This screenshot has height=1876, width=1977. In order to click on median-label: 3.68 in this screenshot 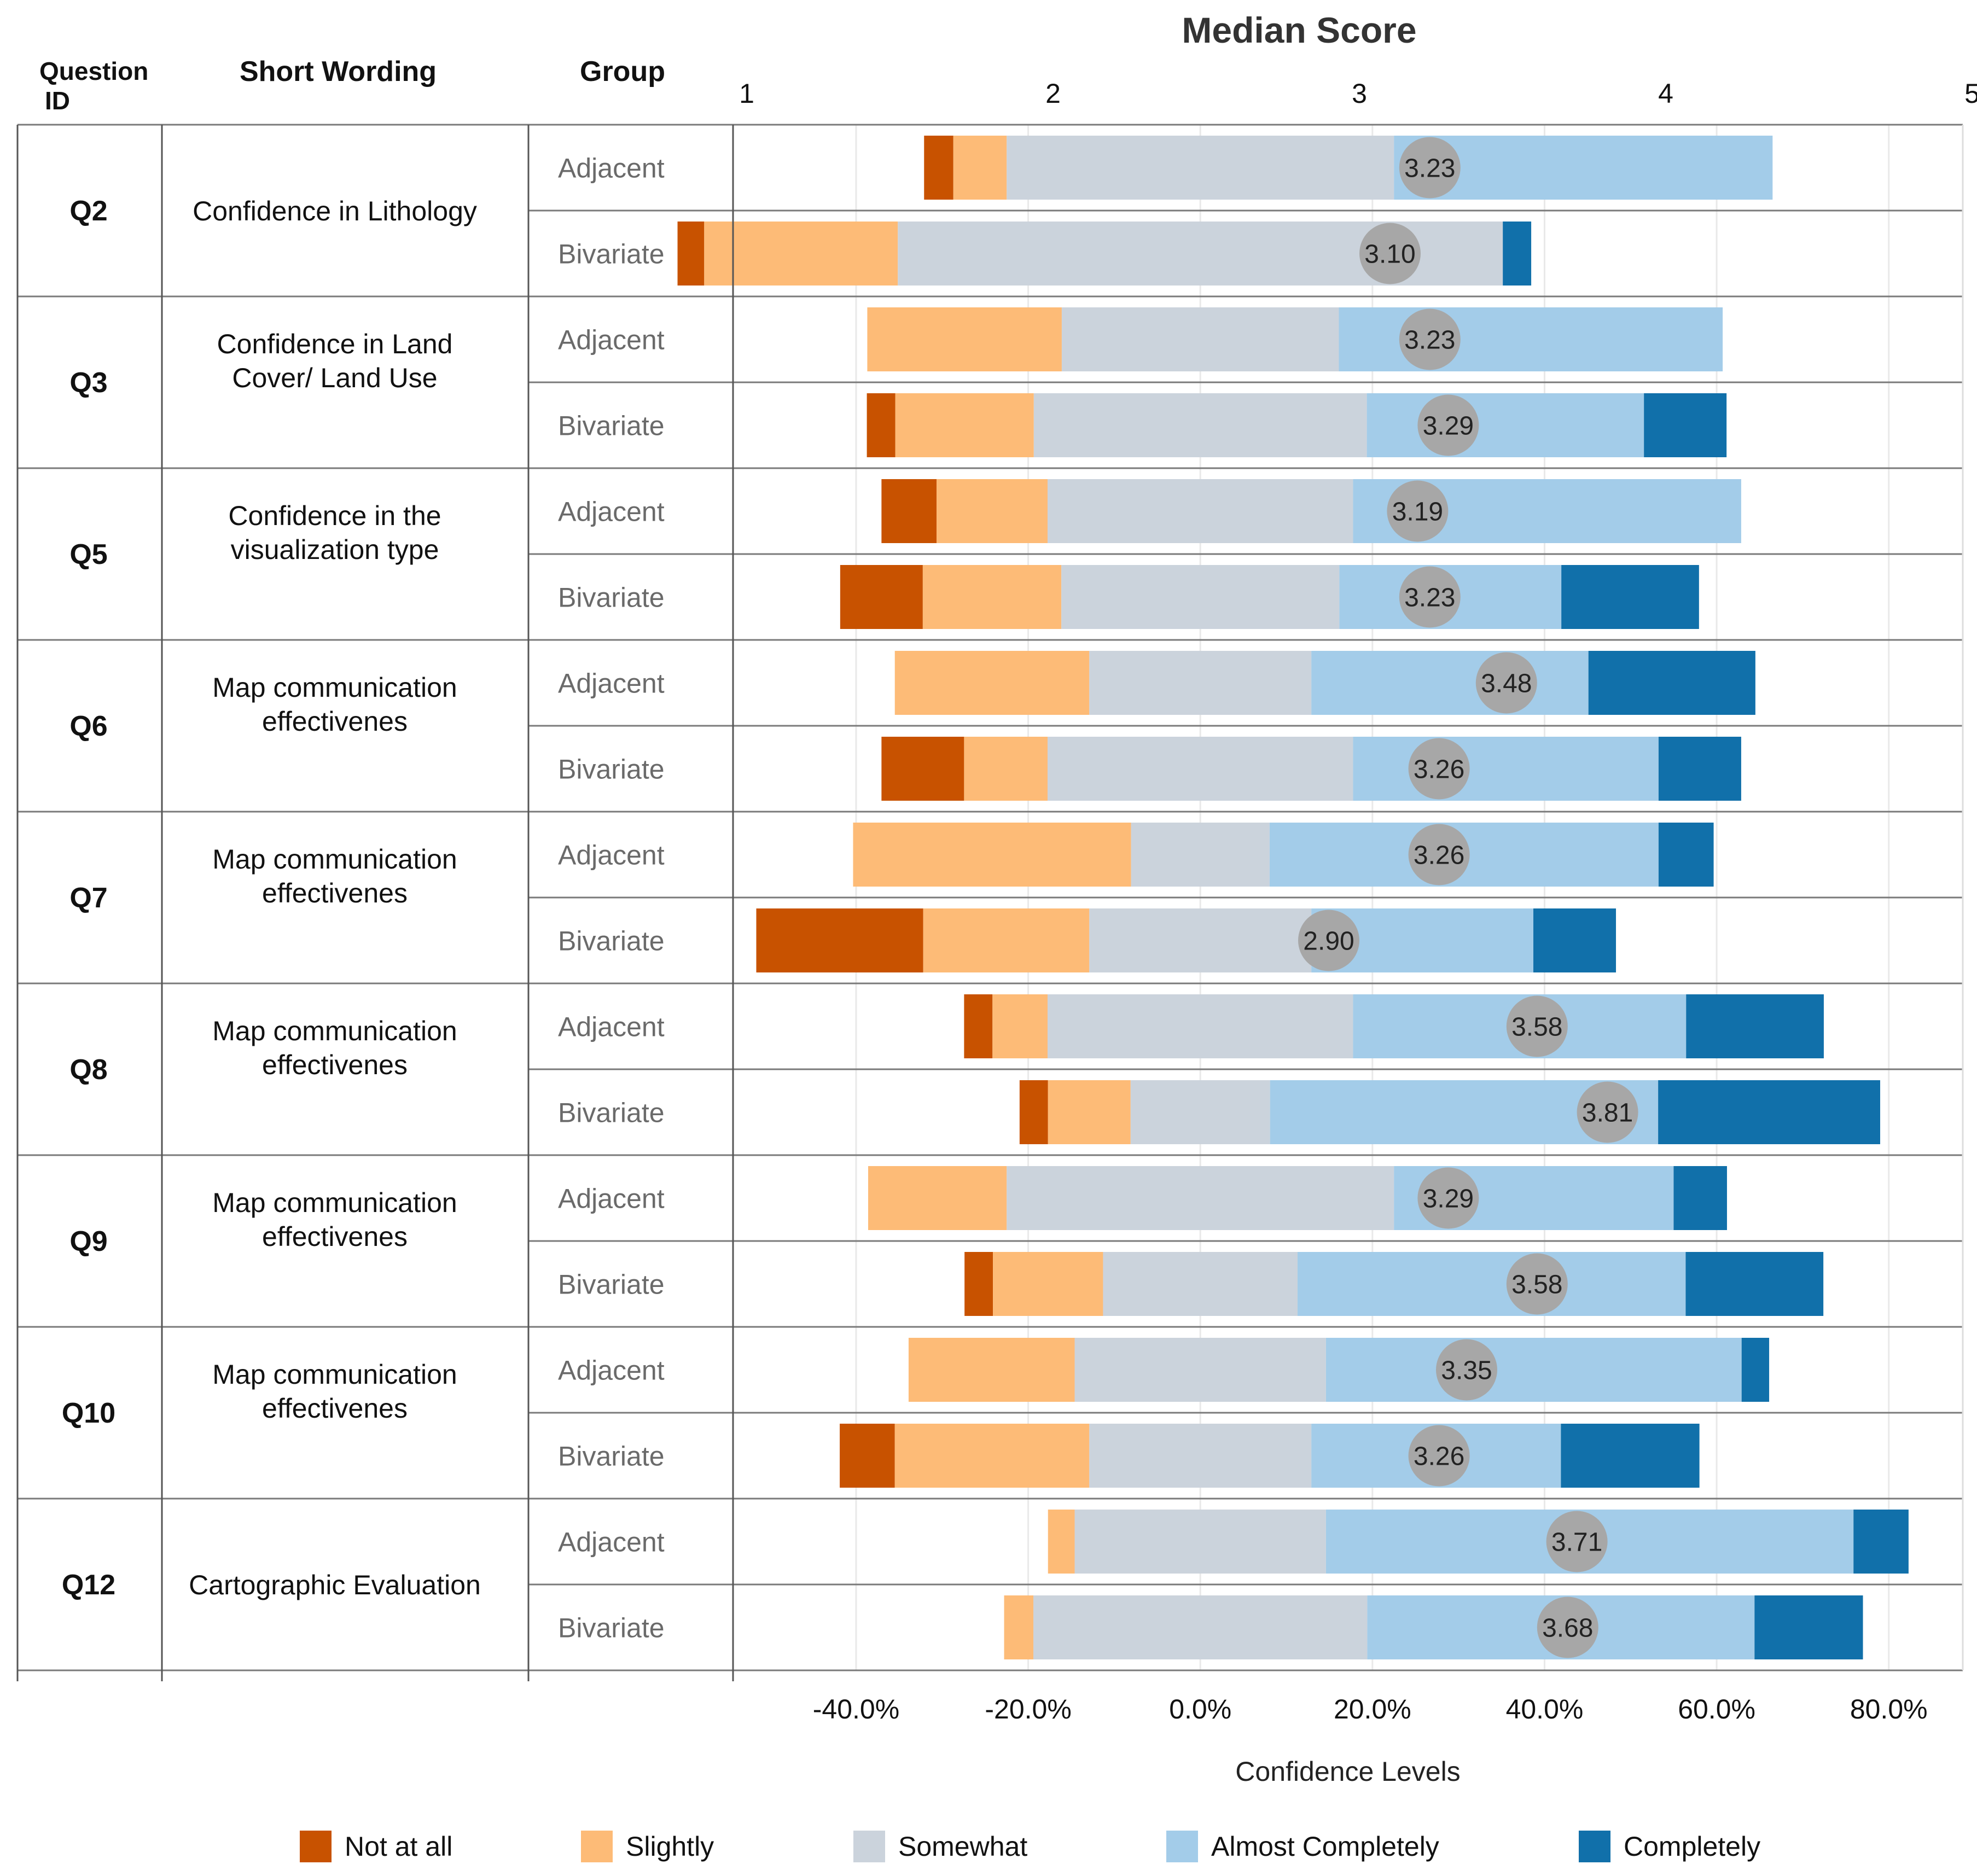, I will do `click(1567, 1628)`.